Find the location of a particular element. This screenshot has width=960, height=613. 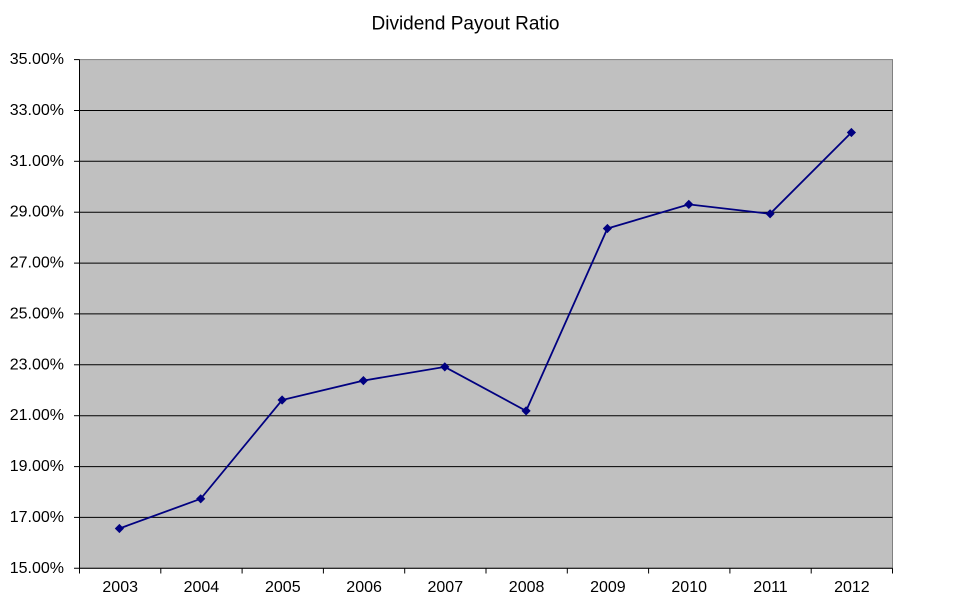

svg-text: 2007 is located at coordinates (446, 587).